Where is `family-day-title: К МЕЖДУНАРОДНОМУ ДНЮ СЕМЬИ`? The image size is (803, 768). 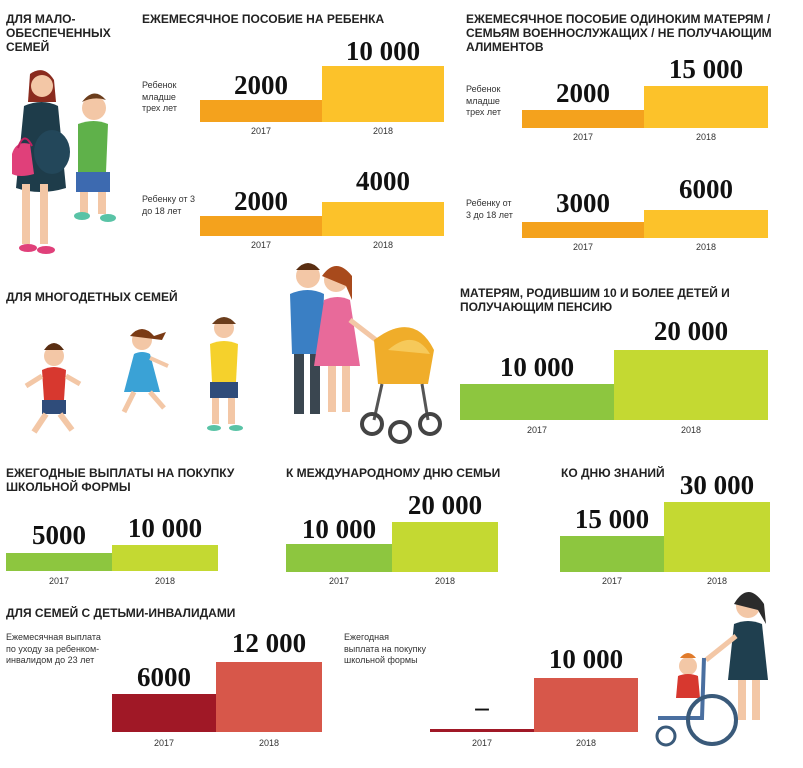 family-day-title: К МЕЖДУНАРОДНОМУ ДНЮ СЕМЬИ is located at coordinates (393, 473).